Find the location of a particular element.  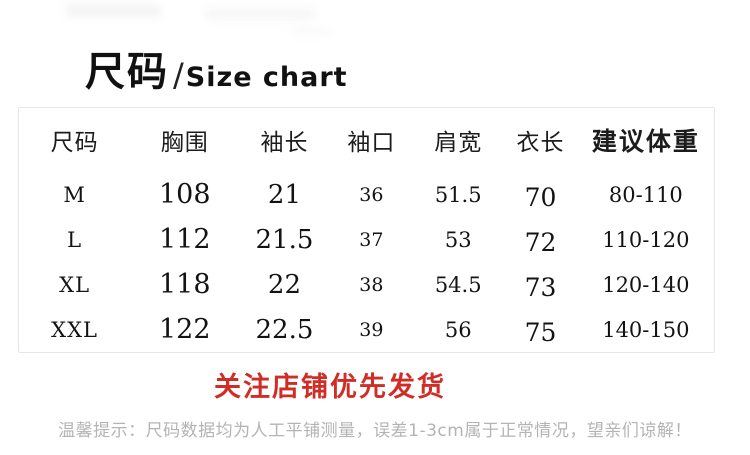

cell-sleeve: 21.5 is located at coordinates (284, 240).